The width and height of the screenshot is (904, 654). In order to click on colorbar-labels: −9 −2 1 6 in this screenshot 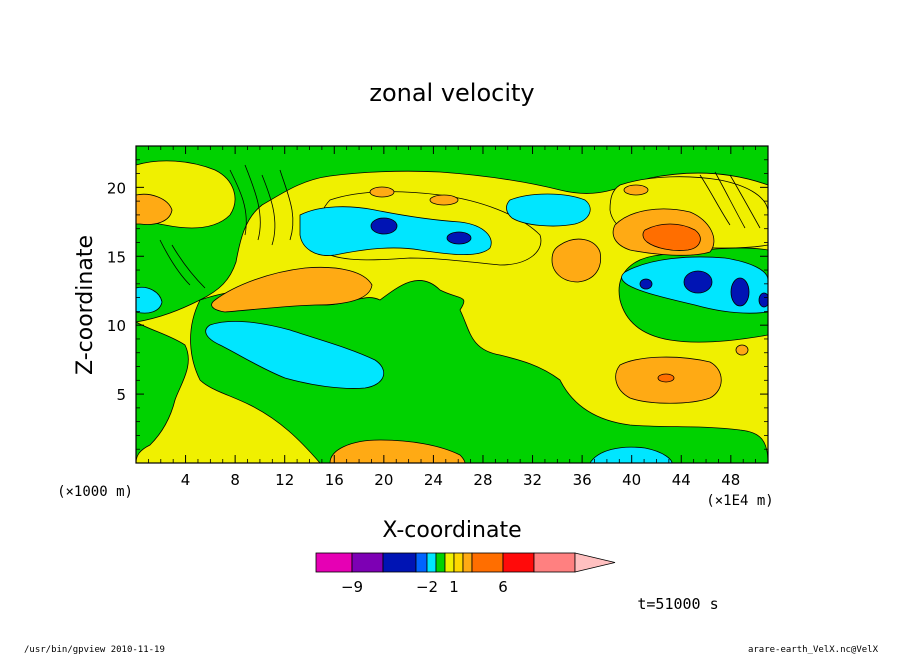, I will do `click(424, 587)`.